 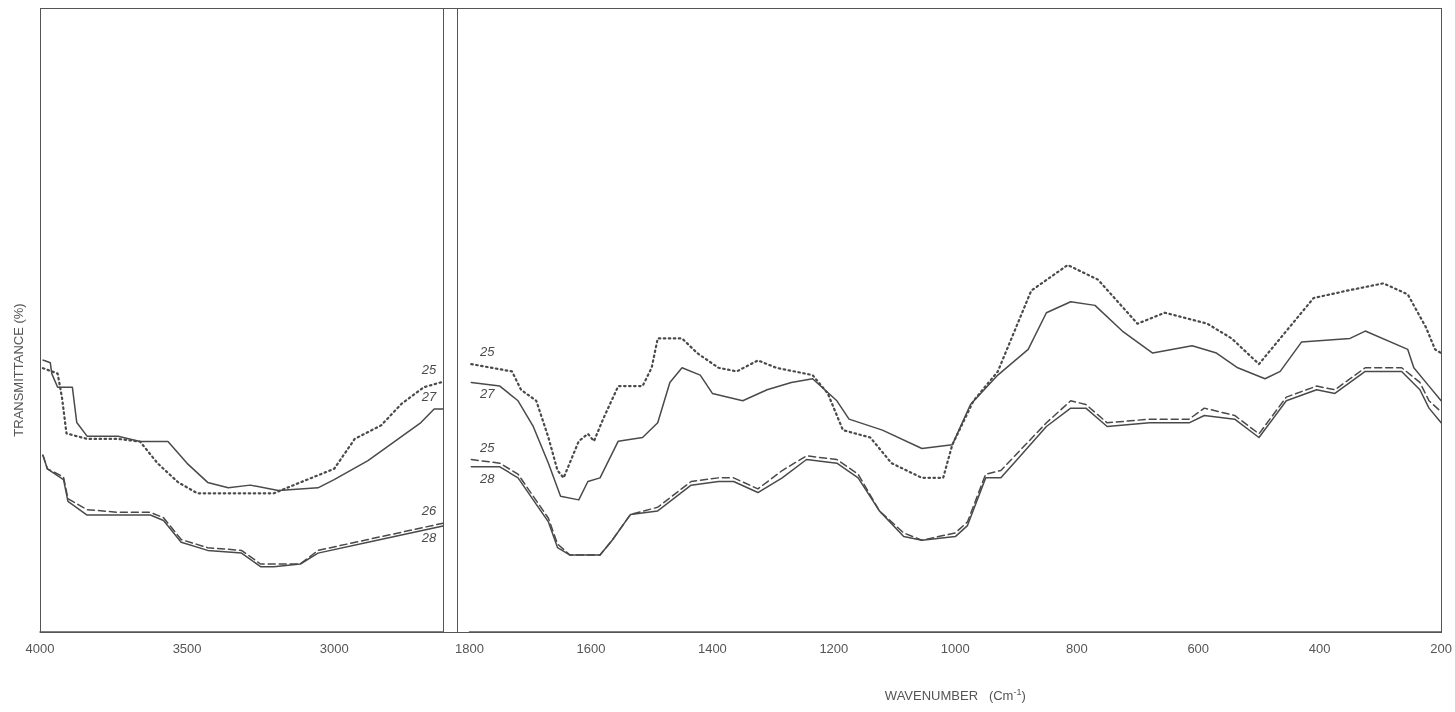 What do you see at coordinates (591, 648) in the screenshot?
I see `x-tick-label: 1600` at bounding box center [591, 648].